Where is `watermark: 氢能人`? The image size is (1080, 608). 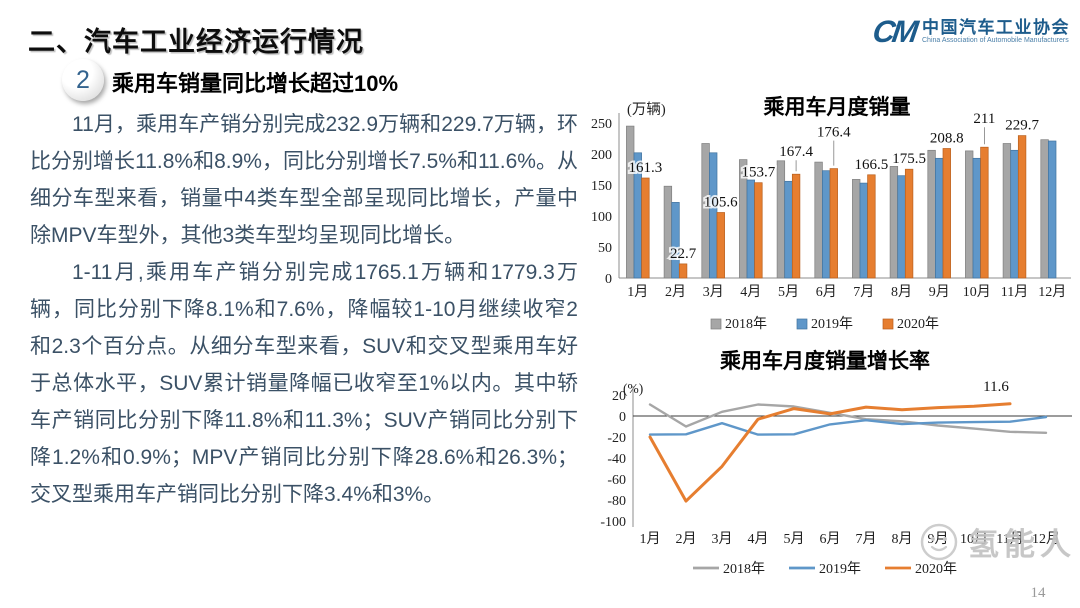
watermark: 氢能人 is located at coordinates (997, 541).